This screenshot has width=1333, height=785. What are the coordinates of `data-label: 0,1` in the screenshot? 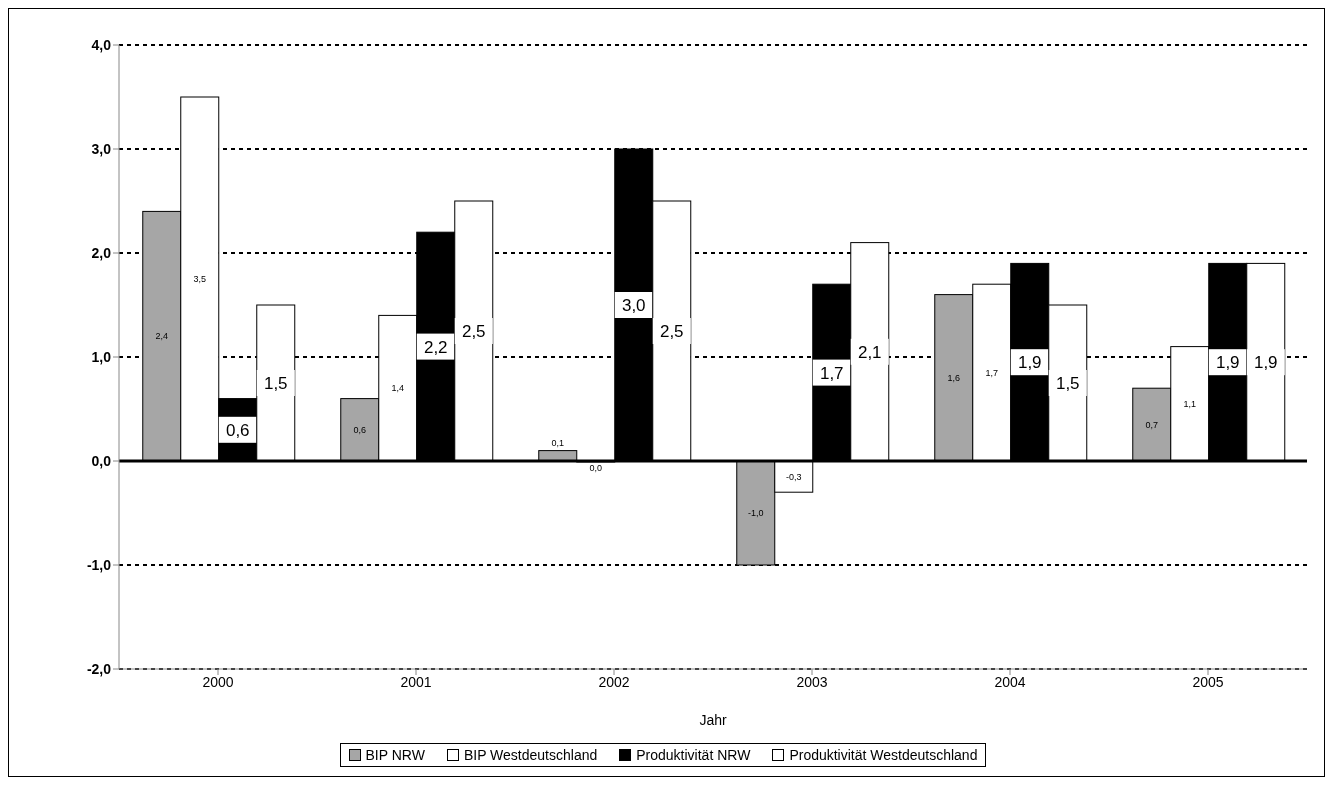 It's located at (558, 442).